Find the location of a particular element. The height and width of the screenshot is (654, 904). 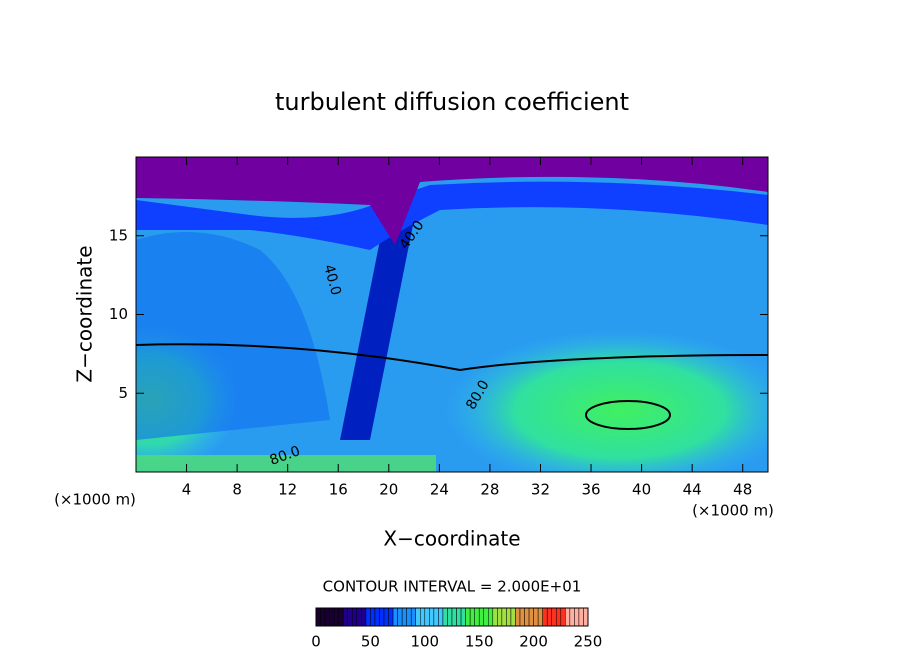

x-units: (×1000 m) is located at coordinates (733, 511).